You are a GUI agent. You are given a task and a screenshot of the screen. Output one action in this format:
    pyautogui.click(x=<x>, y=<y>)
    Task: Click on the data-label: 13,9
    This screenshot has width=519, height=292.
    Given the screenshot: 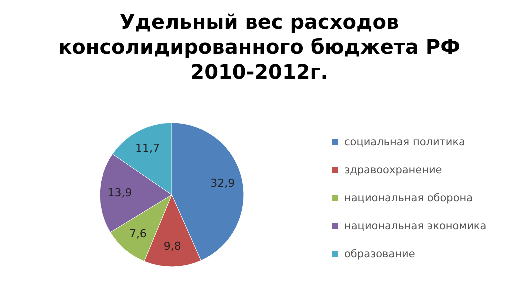 What is the action you would take?
    pyautogui.click(x=120, y=193)
    